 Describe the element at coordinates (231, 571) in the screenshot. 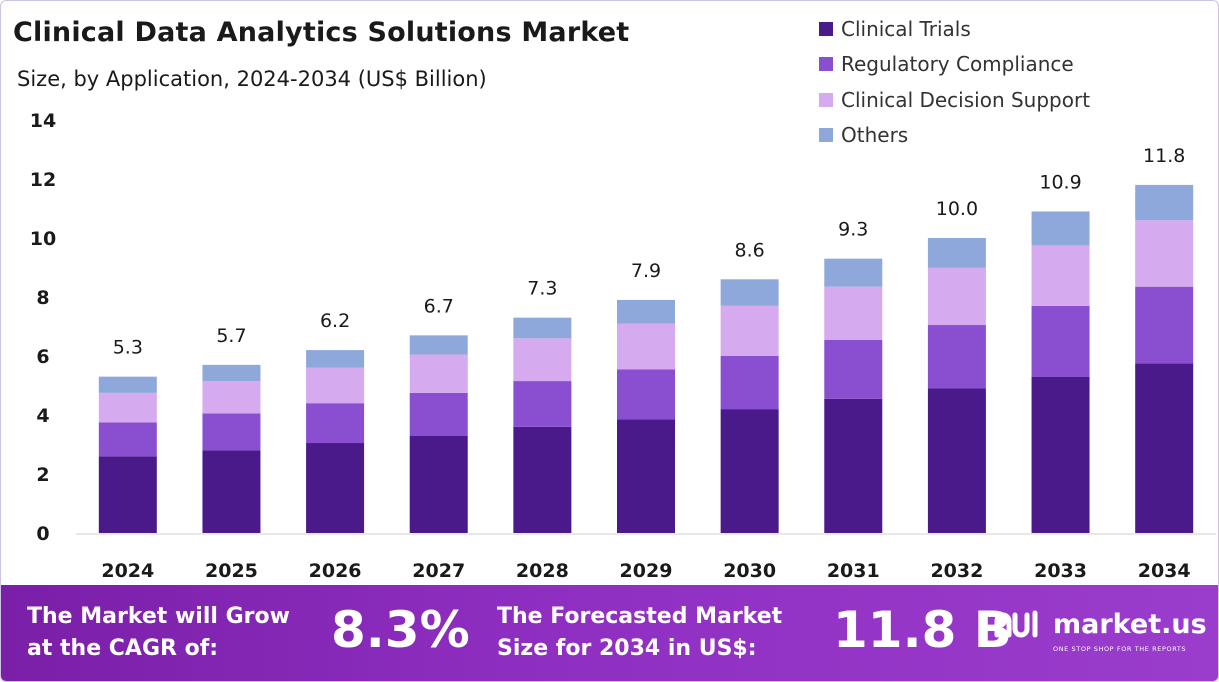

I see `x-tick-label: 2025` at that location.